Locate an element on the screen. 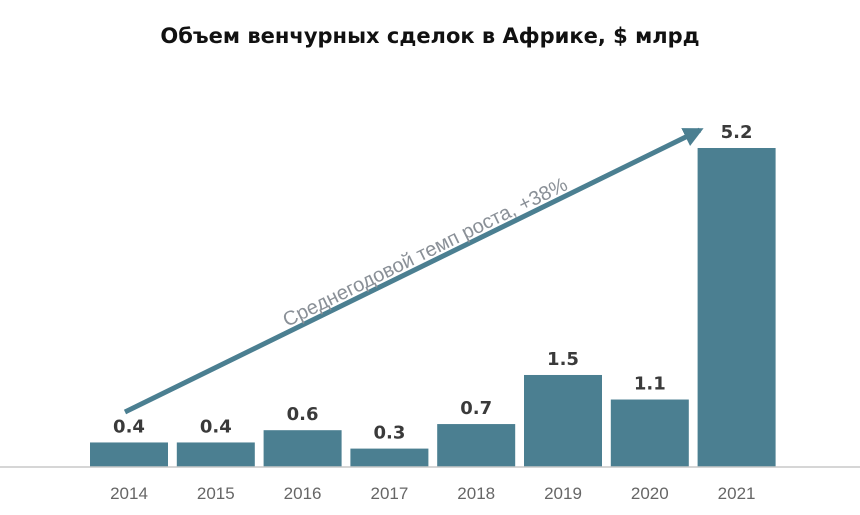 Image resolution: width=860 pixels, height=515 pixels. bar-2014 is located at coordinates (129, 454).